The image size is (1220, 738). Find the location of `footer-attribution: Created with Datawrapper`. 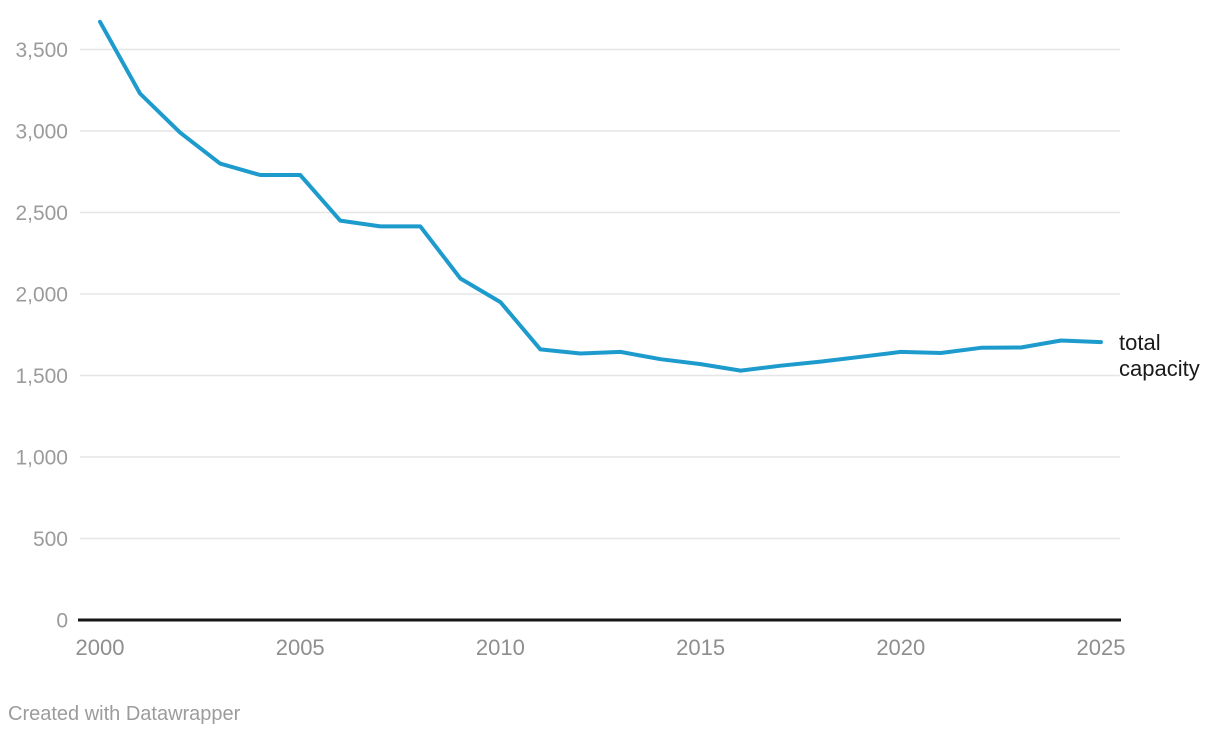

footer-attribution: Created with Datawrapper is located at coordinates (124, 714).